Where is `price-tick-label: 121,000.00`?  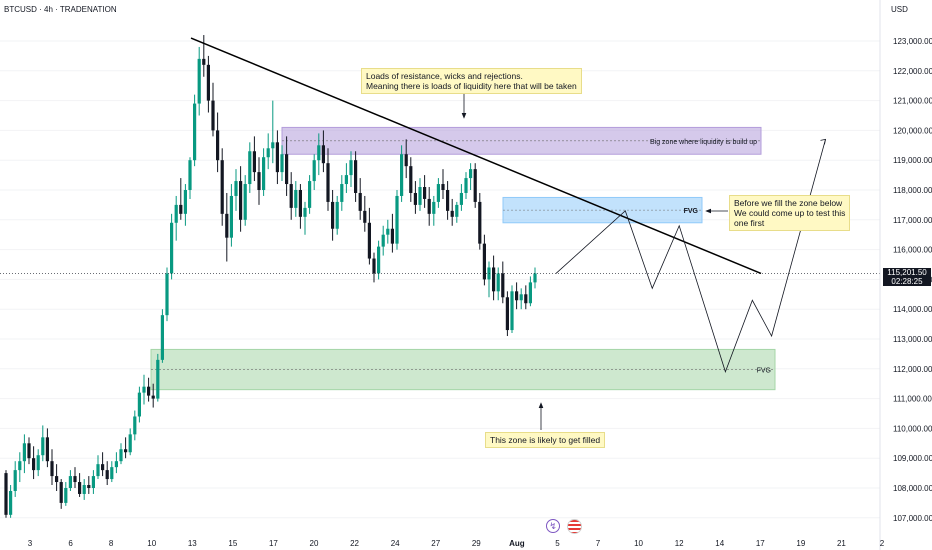 price-tick-label: 121,000.00 is located at coordinates (912, 101).